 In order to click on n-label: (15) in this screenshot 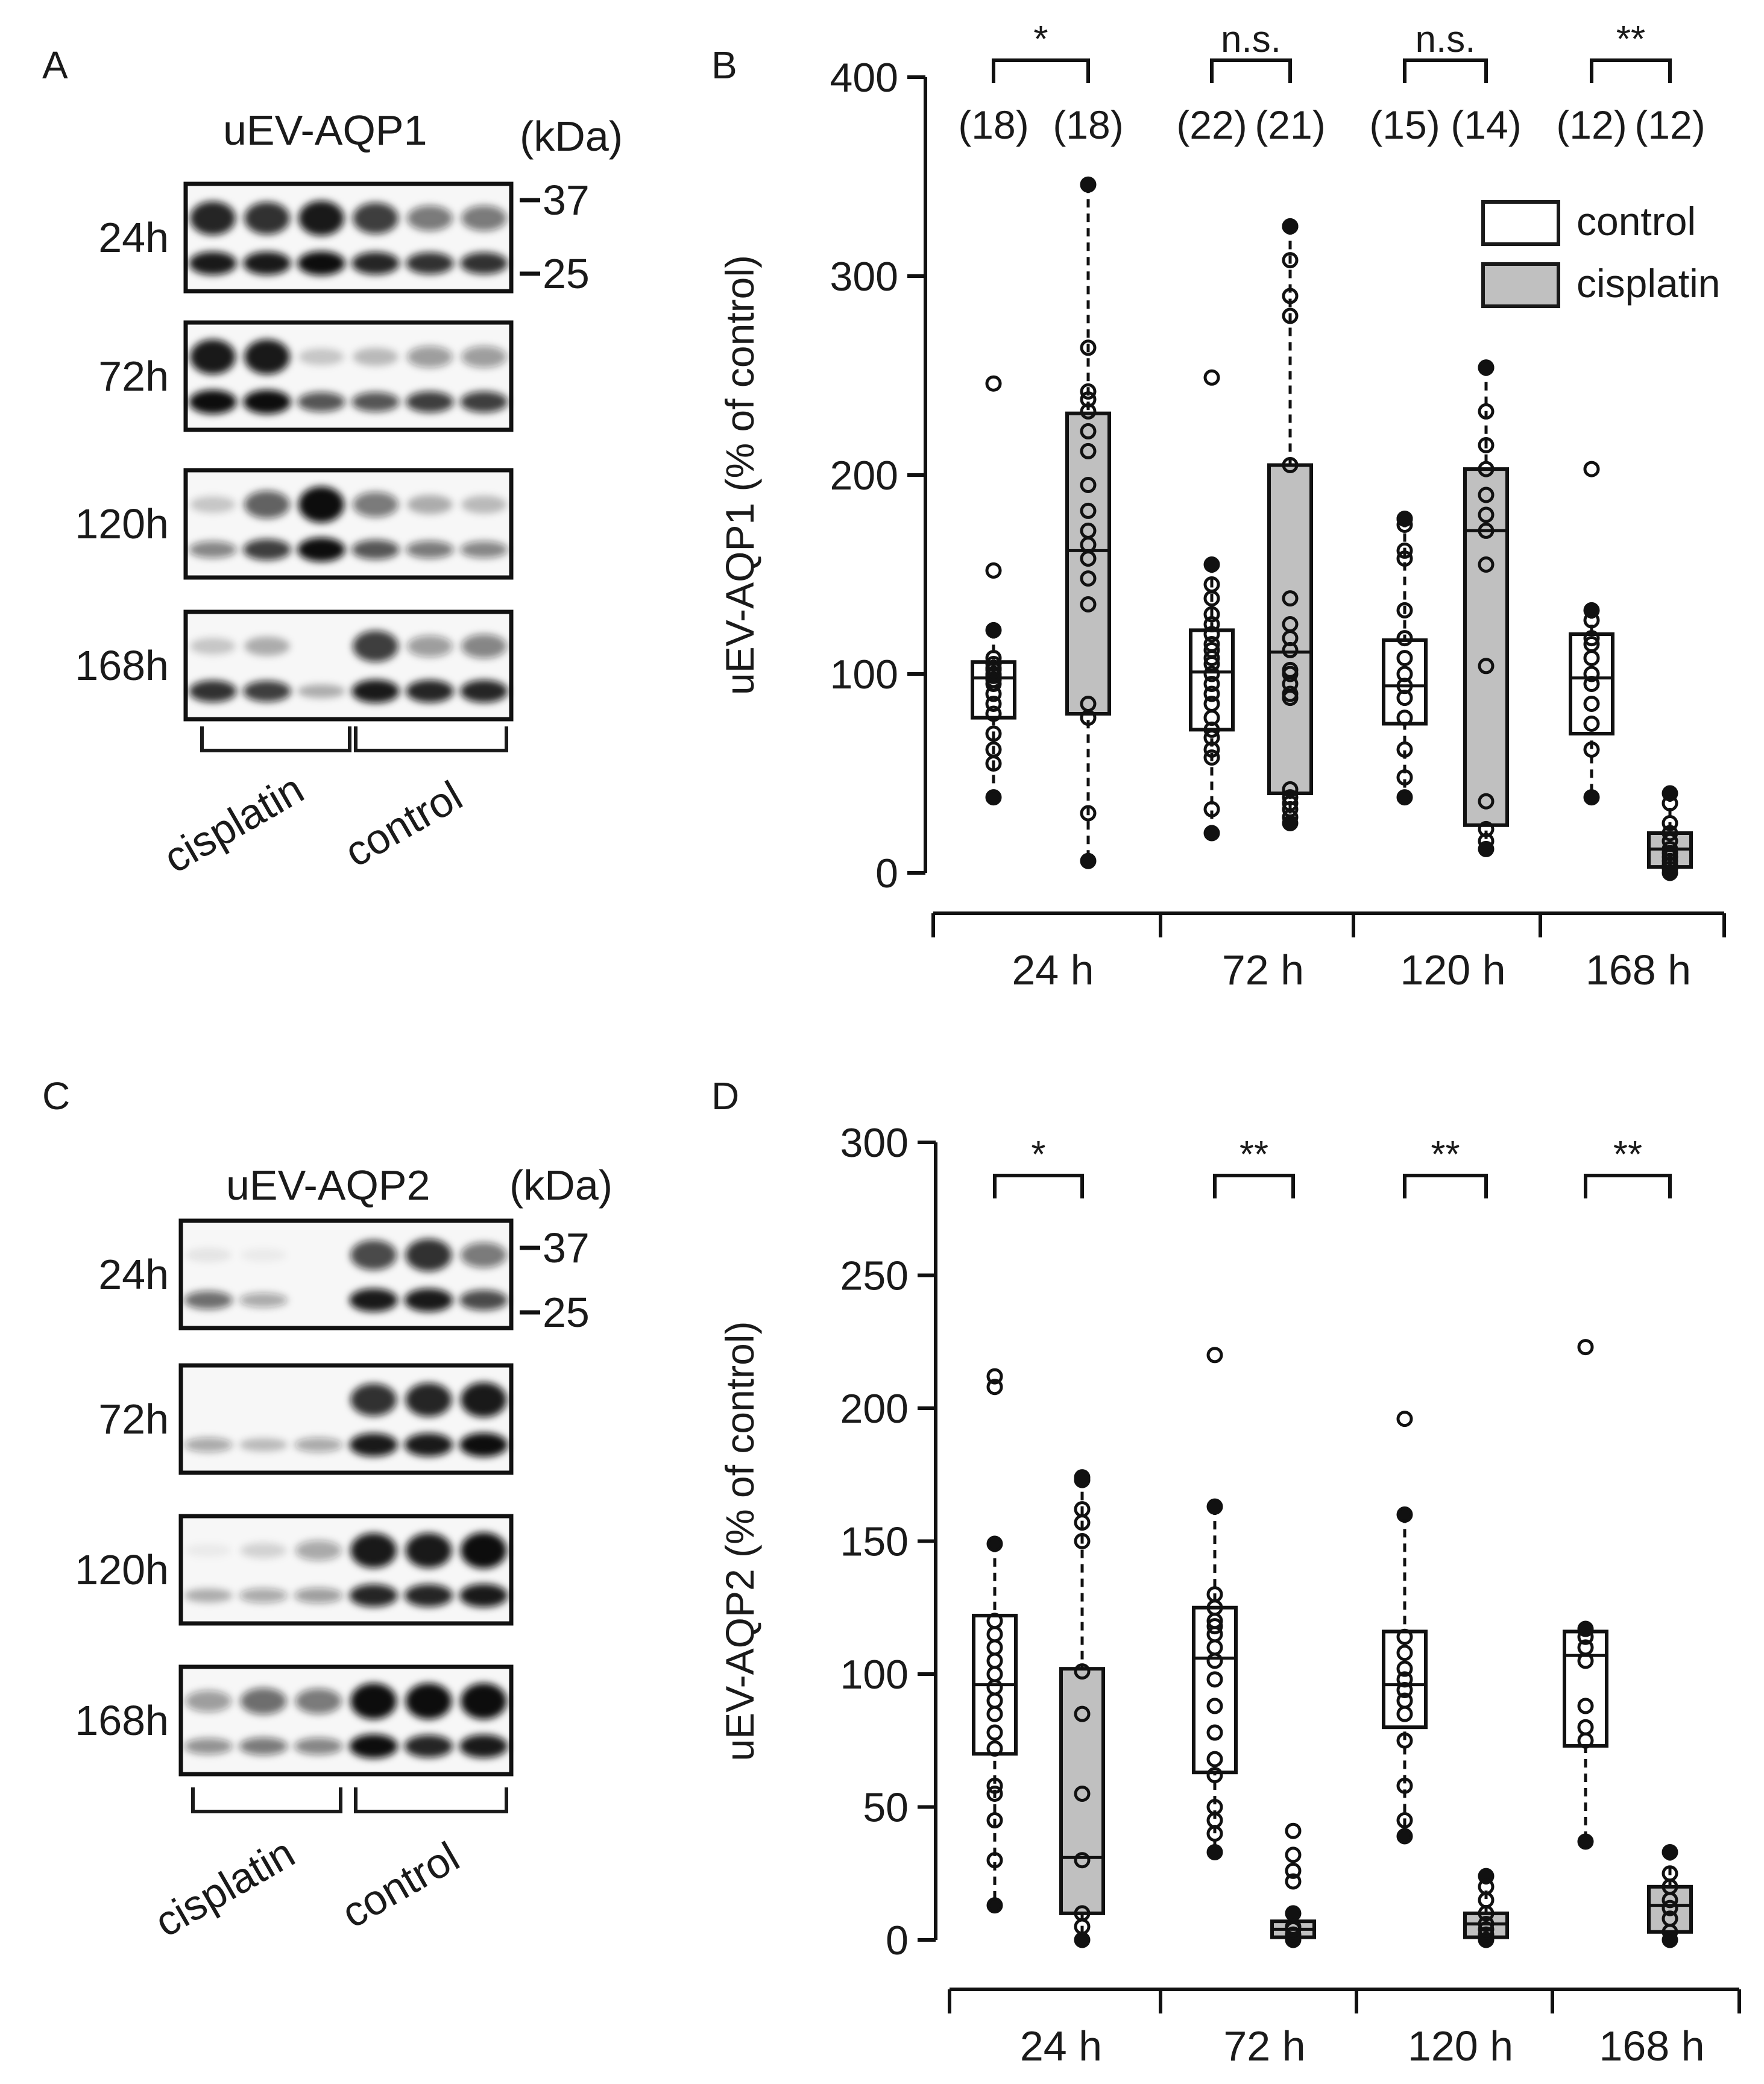, I will do `click(1404, 125)`.